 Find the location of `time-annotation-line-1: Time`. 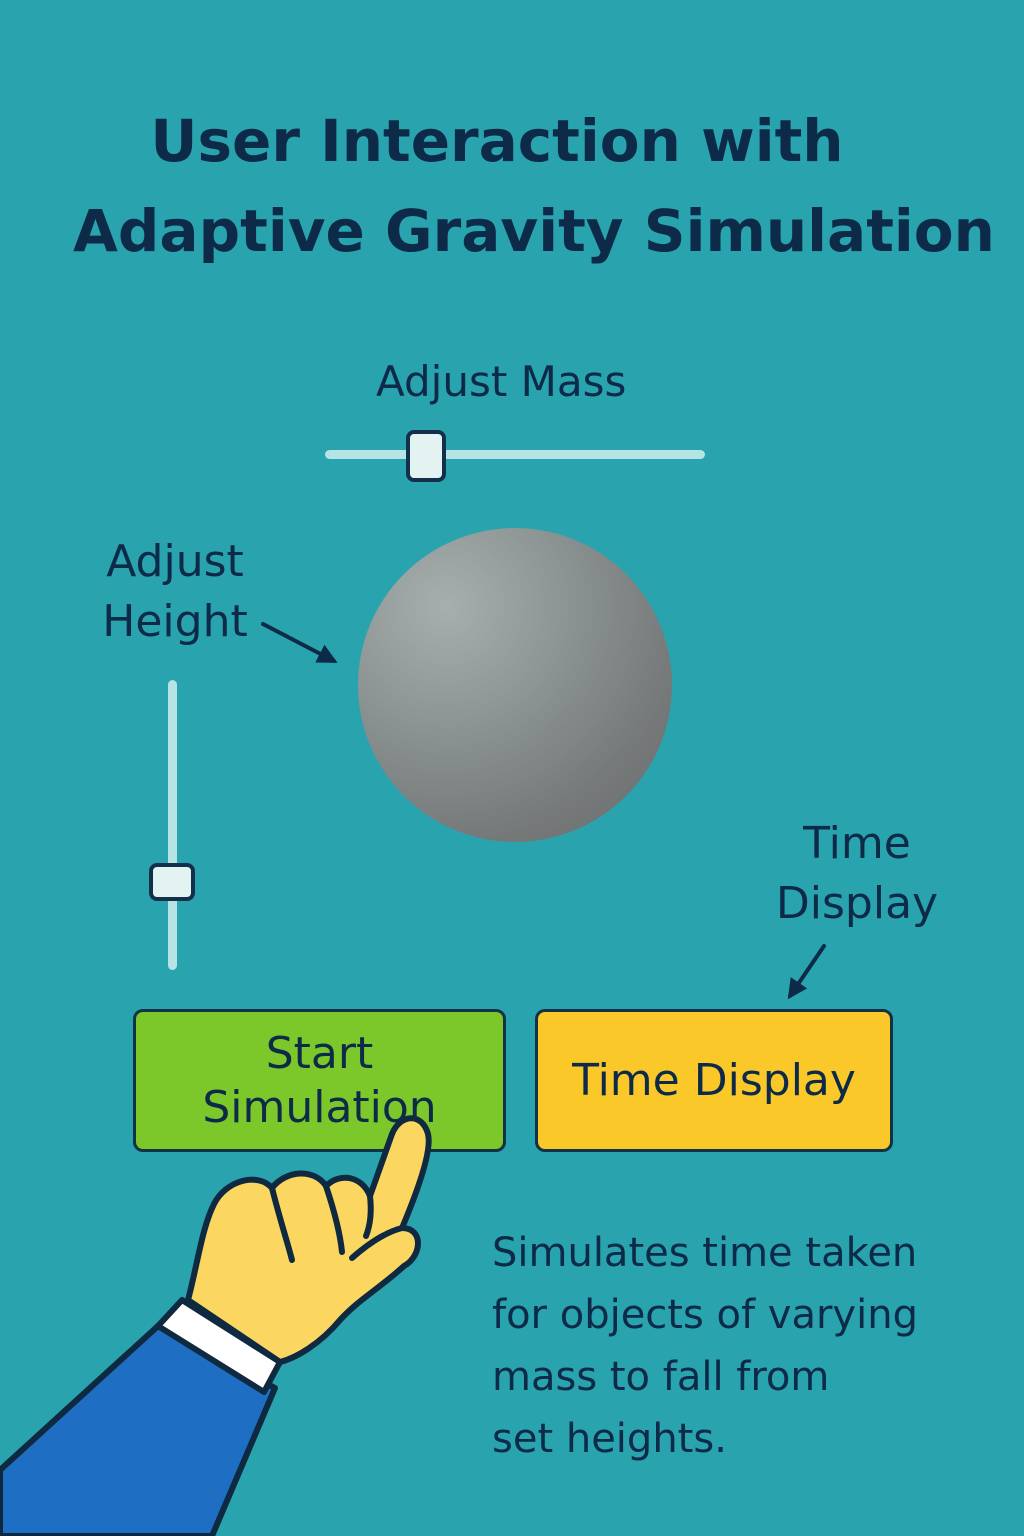

time-annotation-line-1: Time is located at coordinates (857, 843).